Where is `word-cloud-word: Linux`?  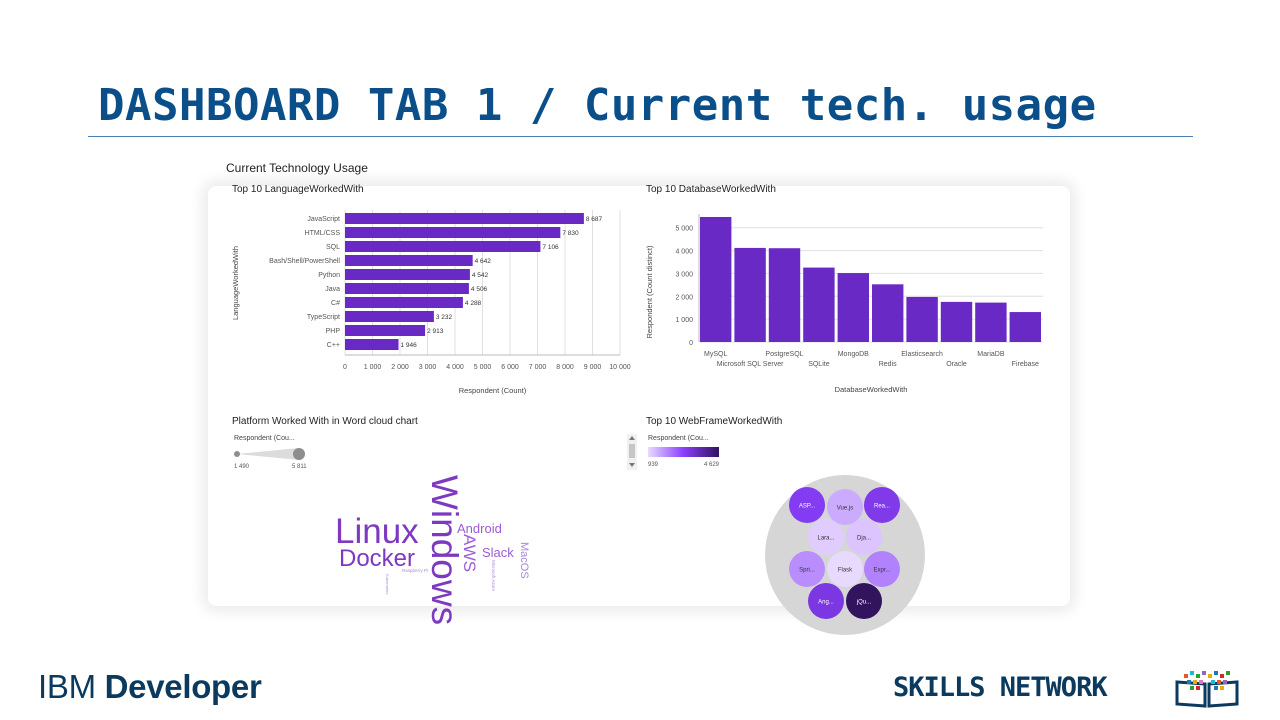 word-cloud-word: Linux is located at coordinates (377, 531).